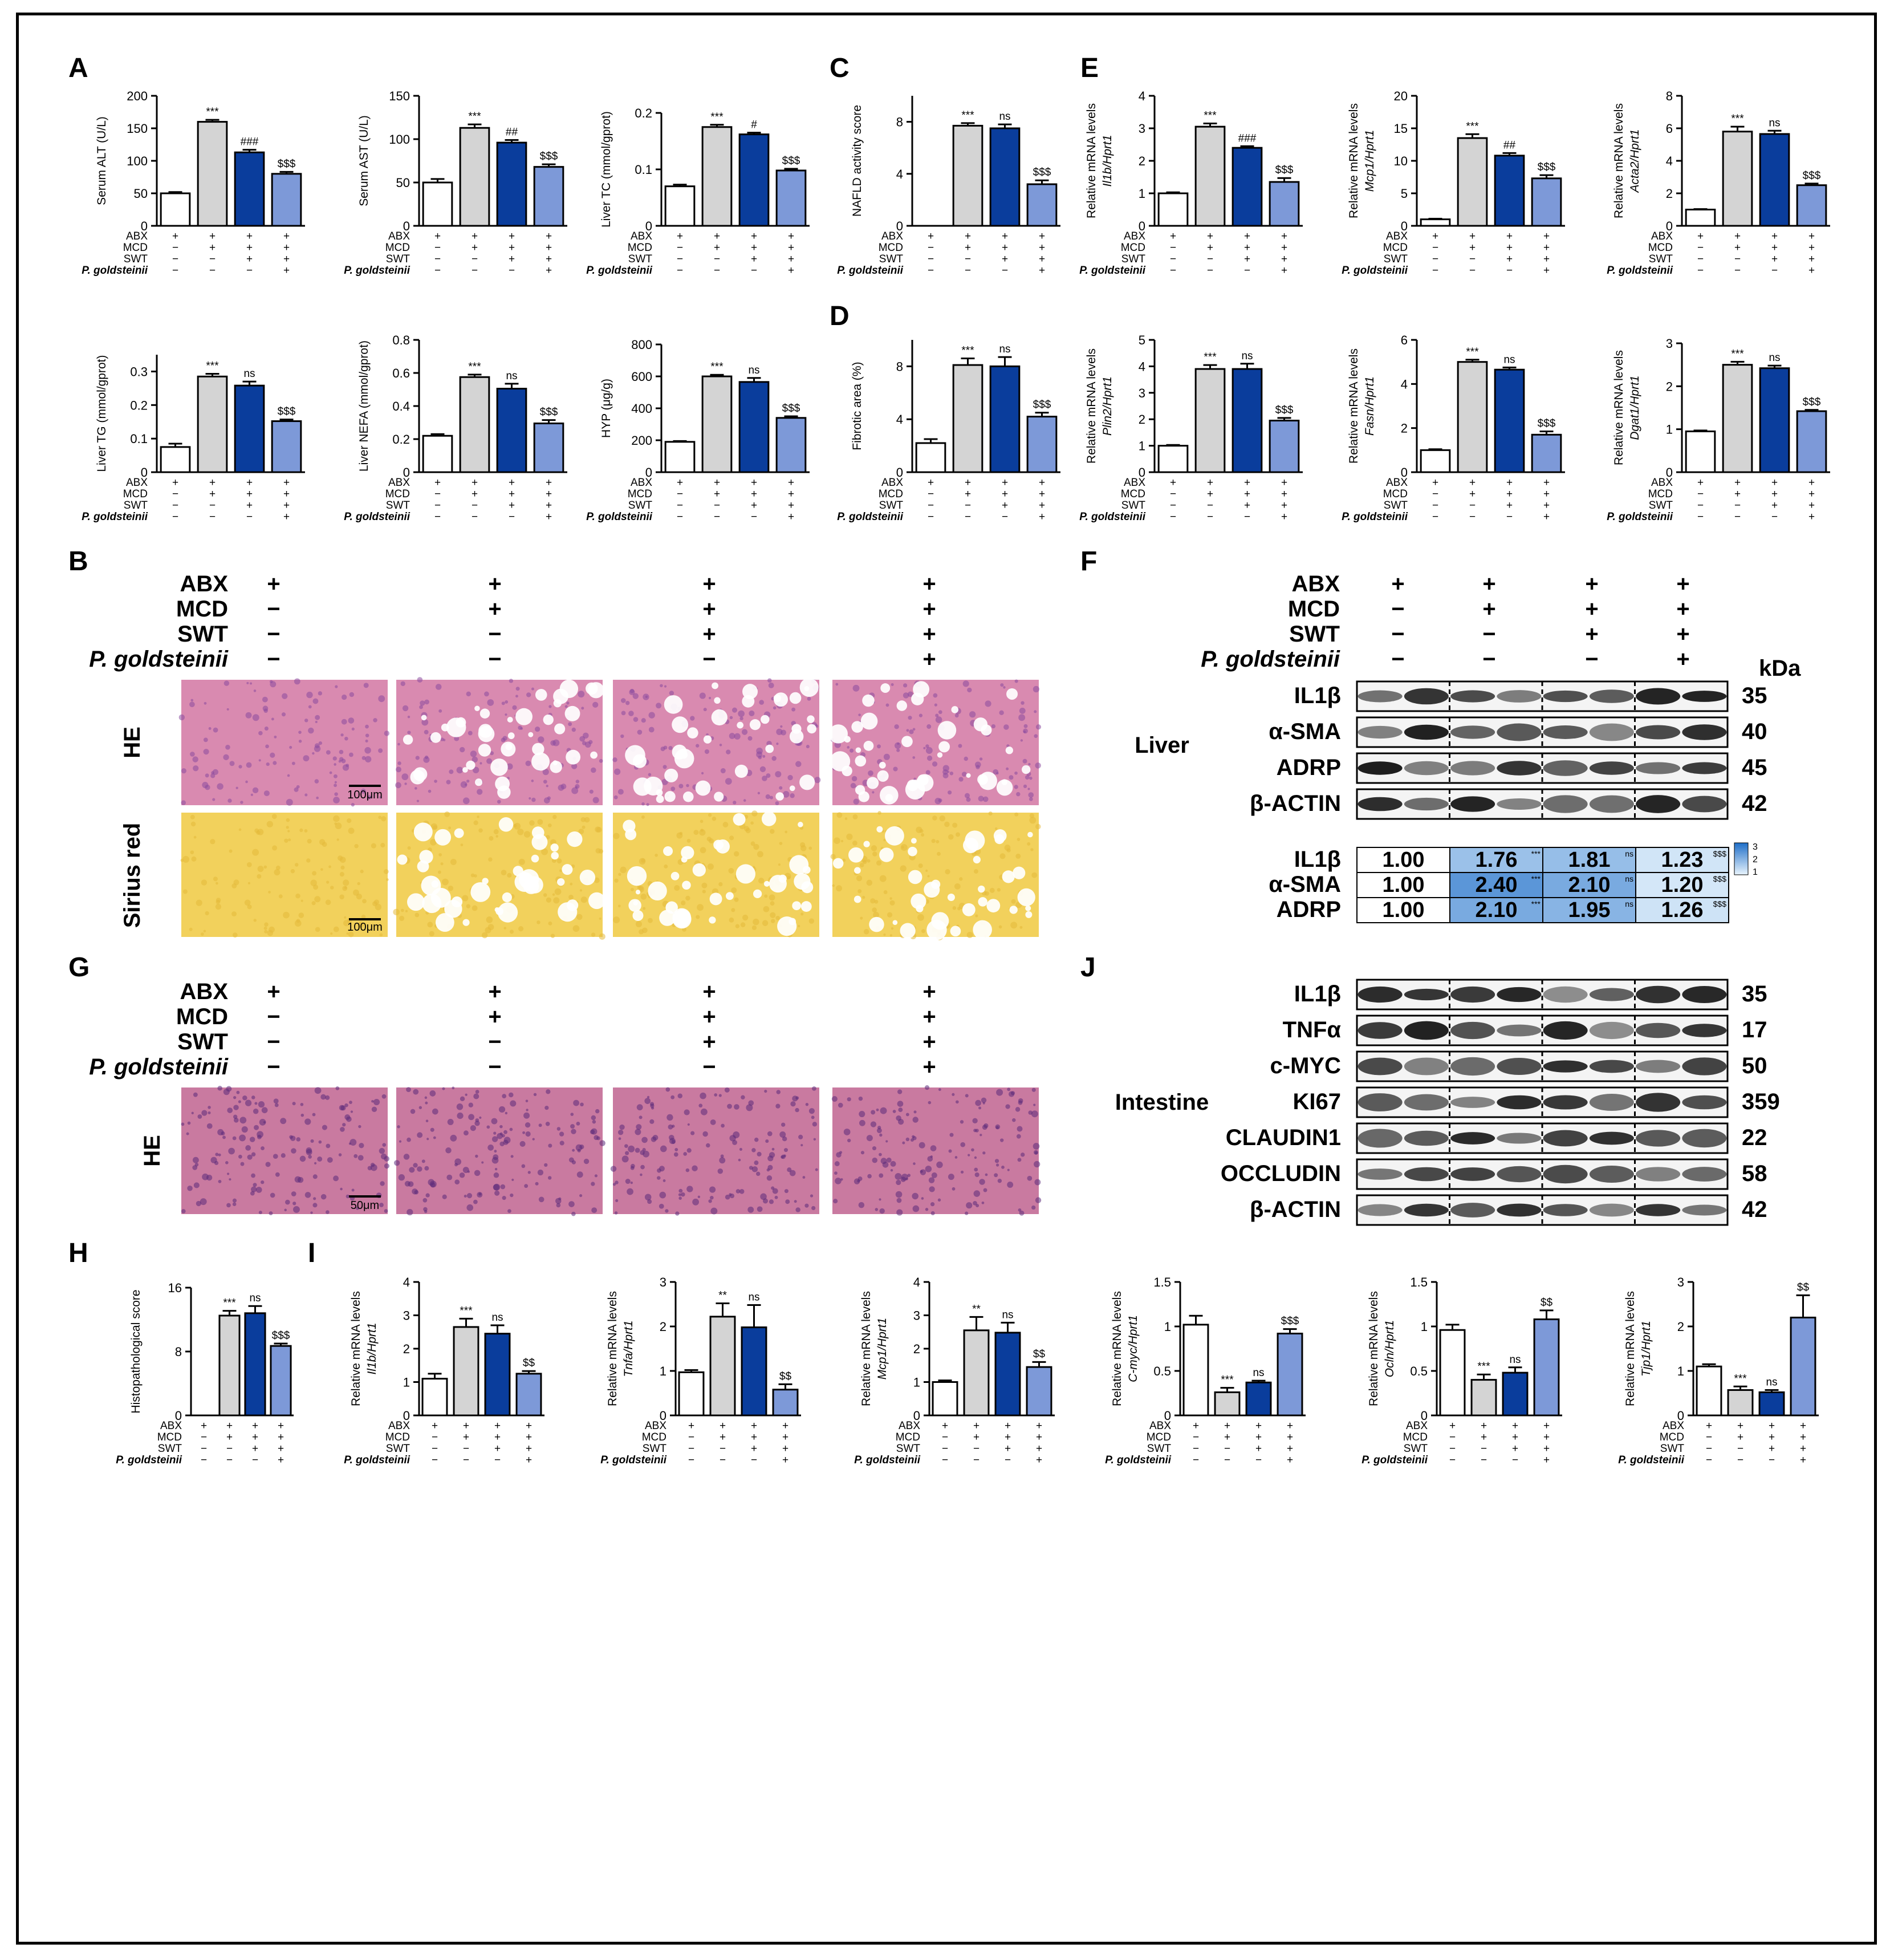  I want to click on blot-label: TNFα, so click(1312, 1029).